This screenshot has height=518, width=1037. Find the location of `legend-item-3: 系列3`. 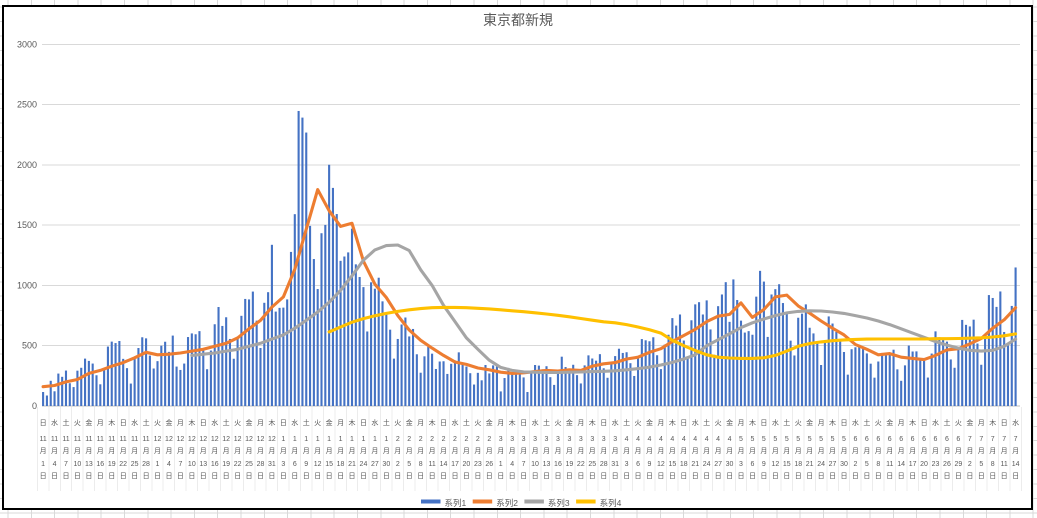

legend-item-3: 系列3 is located at coordinates (547, 503).